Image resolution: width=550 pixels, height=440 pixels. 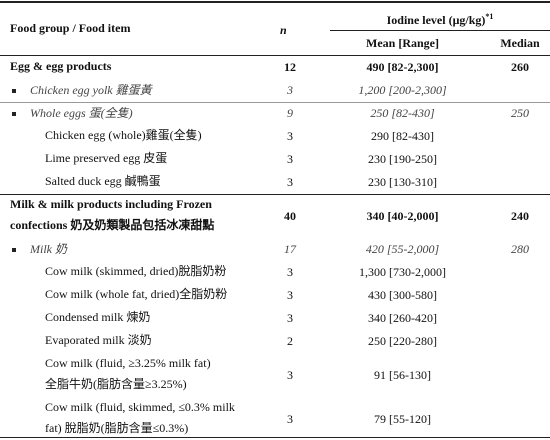 I want to click on n-value: 9, so click(x=290, y=113).